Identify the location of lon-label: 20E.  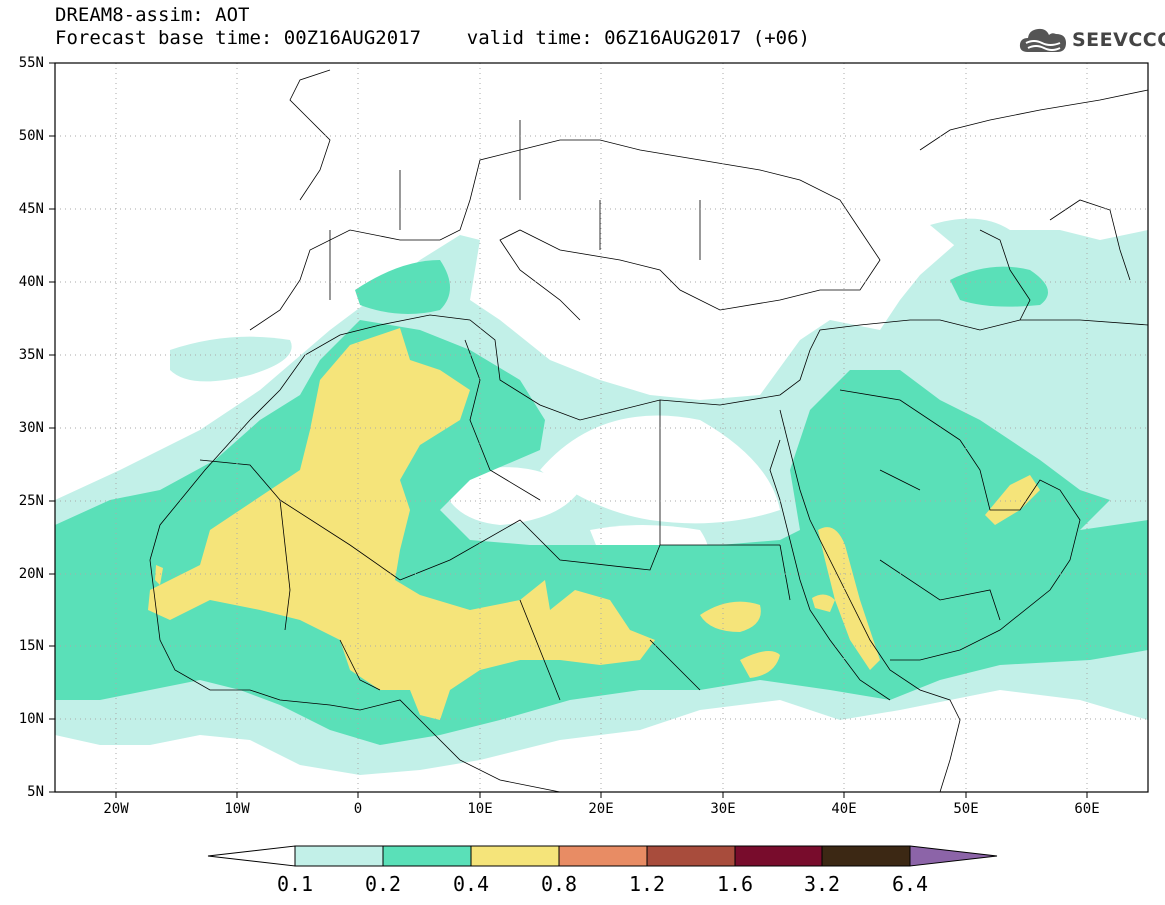
(601, 809).